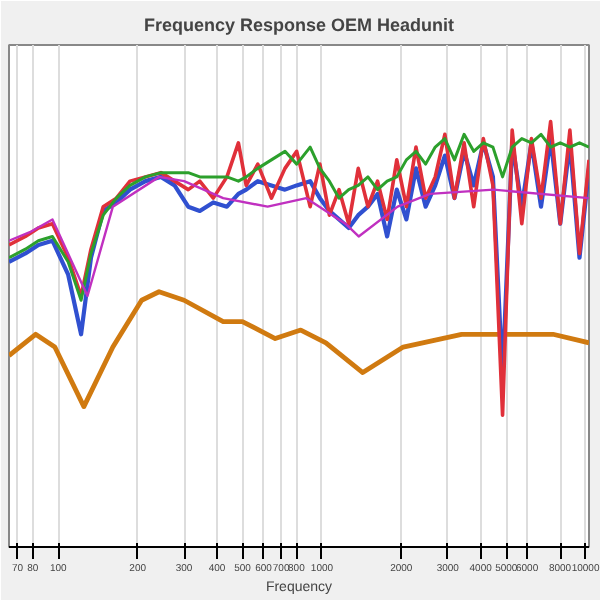 This screenshot has width=600, height=600. Describe the element at coordinates (299, 25) in the screenshot. I see `chart-title: Frequency Response OEM Headunit` at that location.